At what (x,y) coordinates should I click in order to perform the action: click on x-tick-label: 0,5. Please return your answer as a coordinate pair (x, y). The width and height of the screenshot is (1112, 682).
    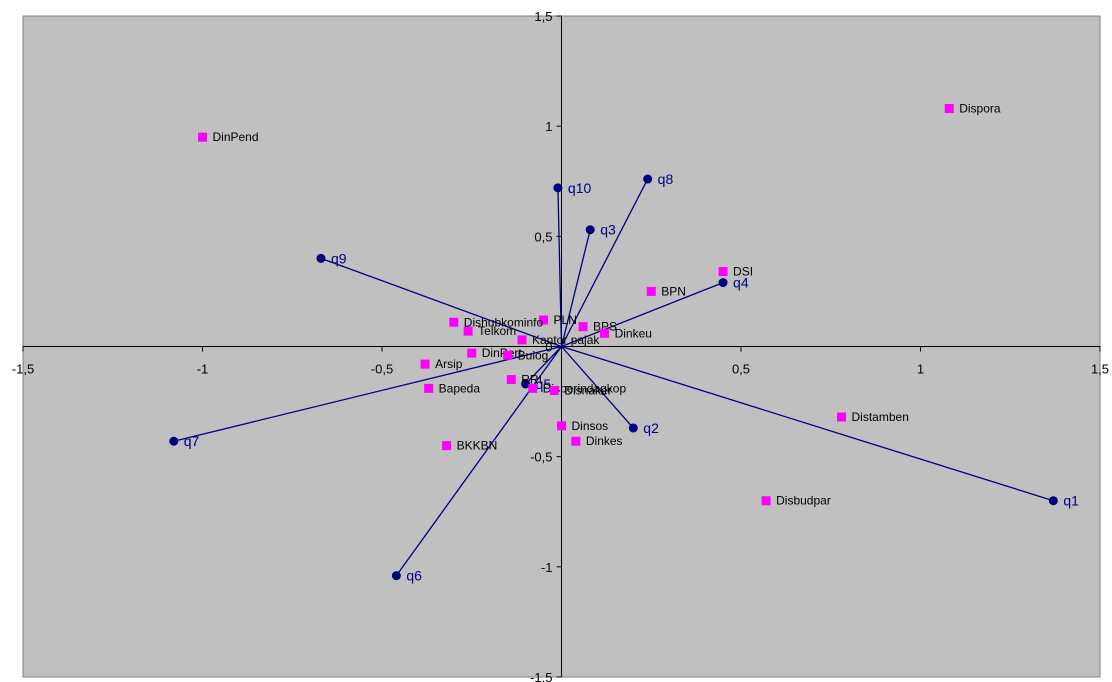
    Looking at the image, I should click on (741, 369).